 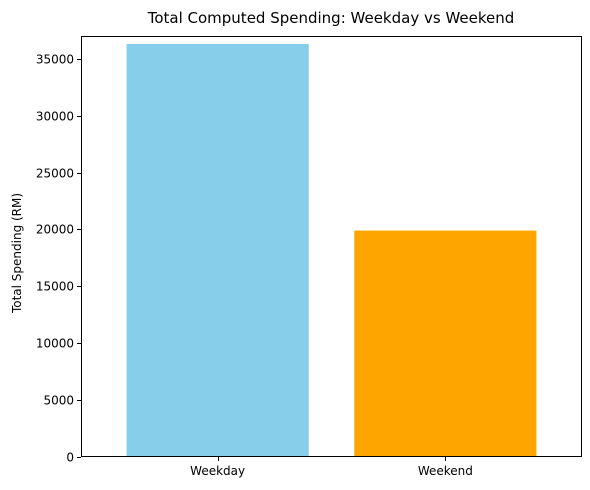 I want to click on y-tick-label: 0, so click(x=70, y=458).